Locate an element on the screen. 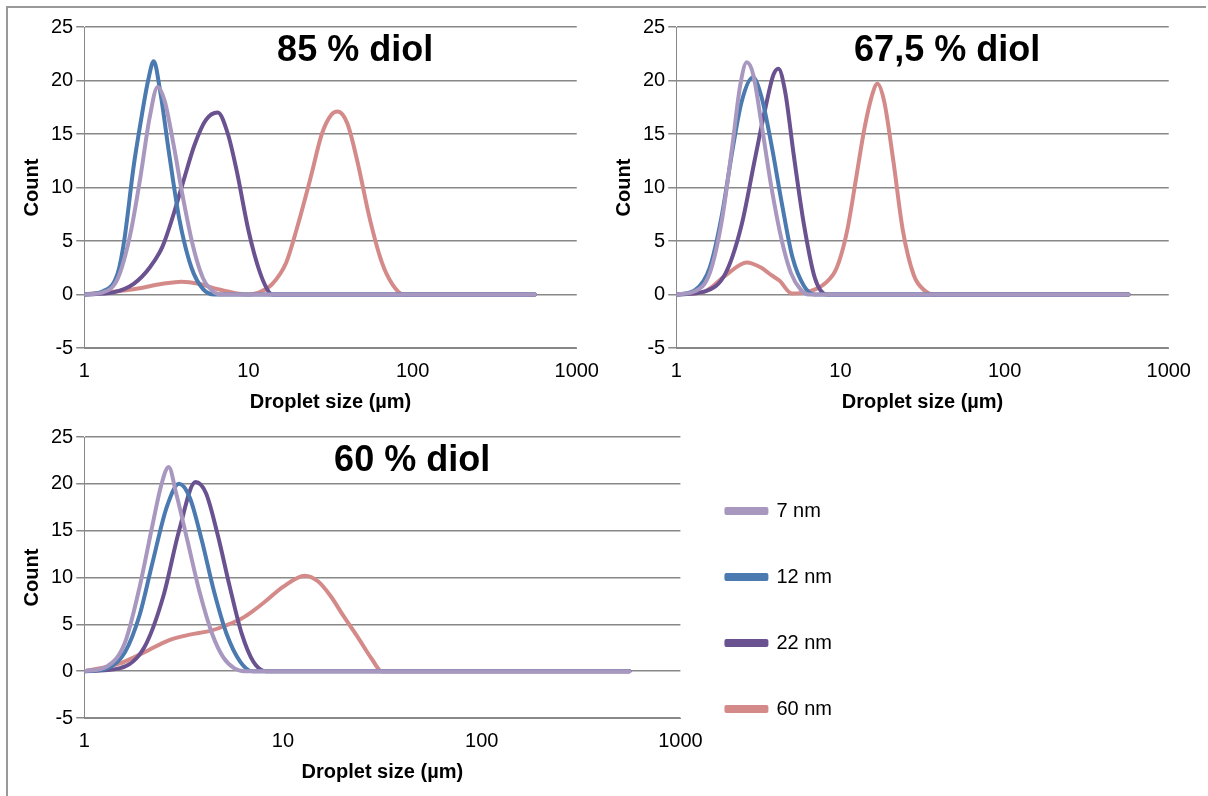 The width and height of the screenshot is (1208, 796). legend-label: 7 nm is located at coordinates (798, 509).